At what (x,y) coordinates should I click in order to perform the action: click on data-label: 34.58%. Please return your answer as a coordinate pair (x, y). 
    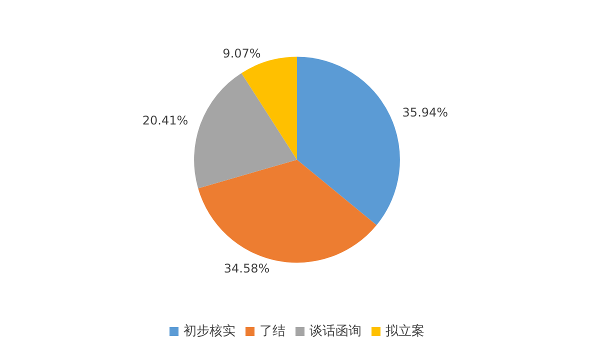
    Looking at the image, I should click on (247, 268).